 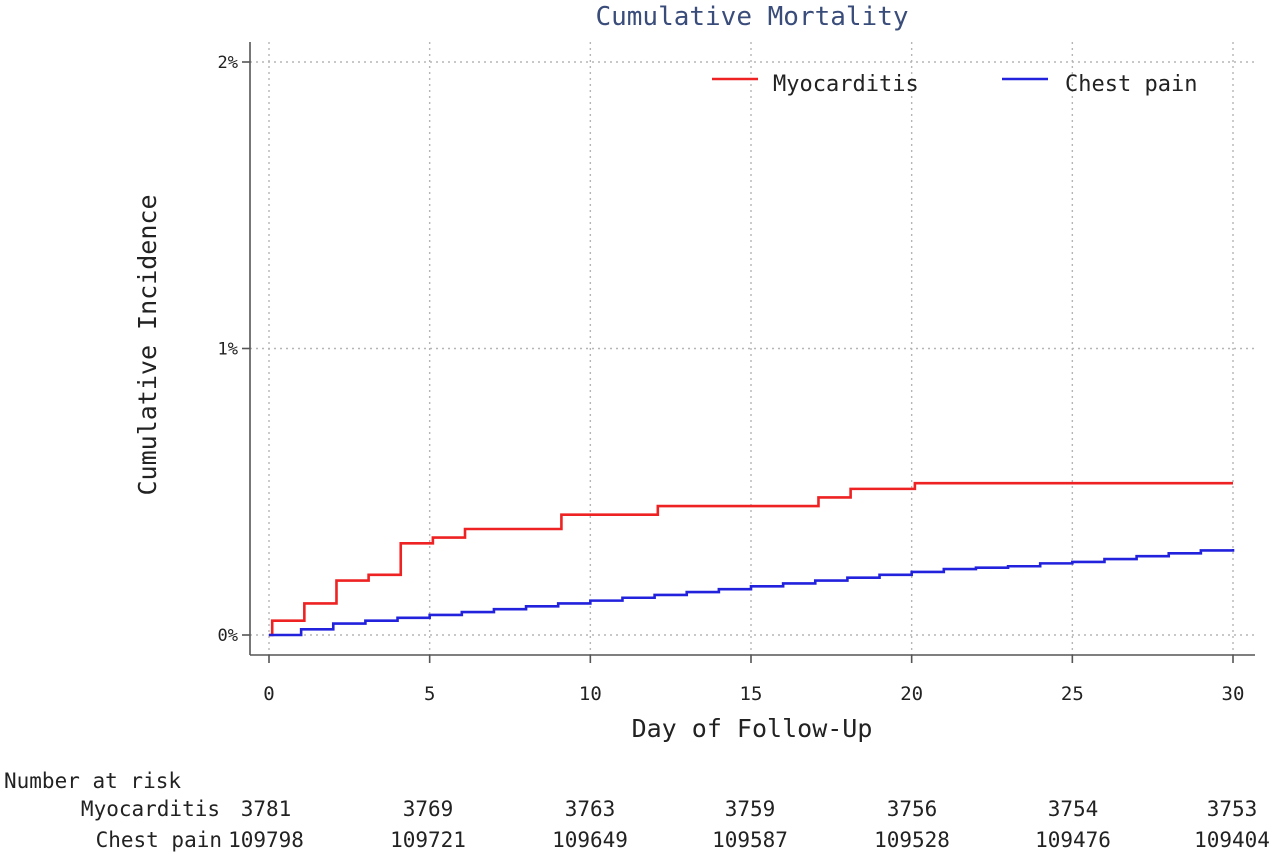 I want to click on risk-value-myocarditis-1: 3769, so click(x=428, y=809).